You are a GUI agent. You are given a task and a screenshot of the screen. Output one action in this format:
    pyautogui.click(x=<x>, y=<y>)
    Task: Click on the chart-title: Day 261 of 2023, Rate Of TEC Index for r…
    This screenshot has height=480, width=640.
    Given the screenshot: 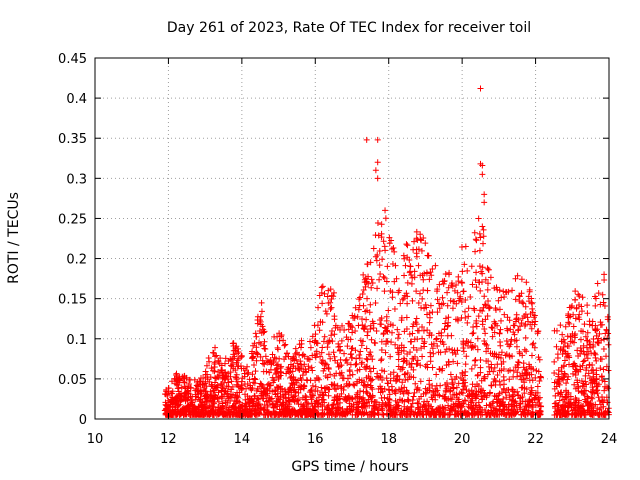 What is the action you would take?
    pyautogui.click(x=349, y=28)
    